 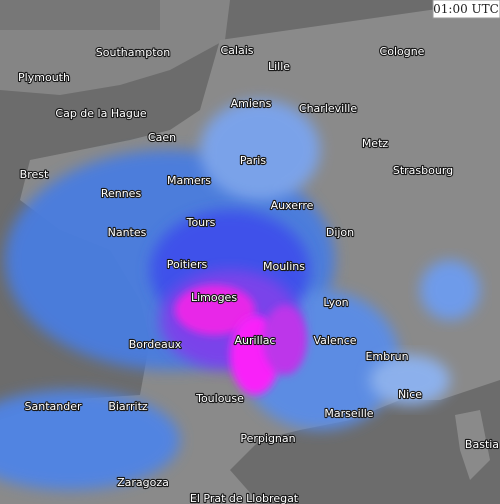 I want to click on city-label: Lyon, so click(x=335, y=302).